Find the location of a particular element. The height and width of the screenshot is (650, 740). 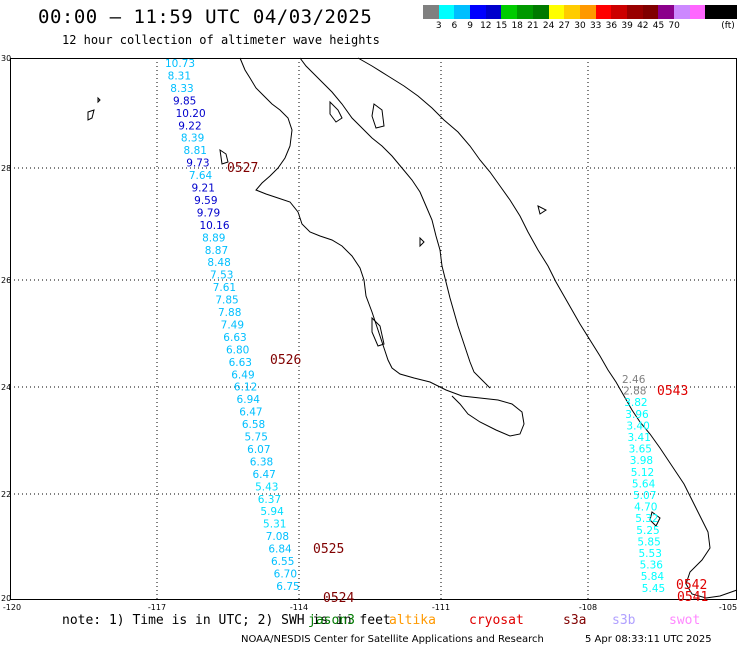

tiburon-island is located at coordinates (378, 116).